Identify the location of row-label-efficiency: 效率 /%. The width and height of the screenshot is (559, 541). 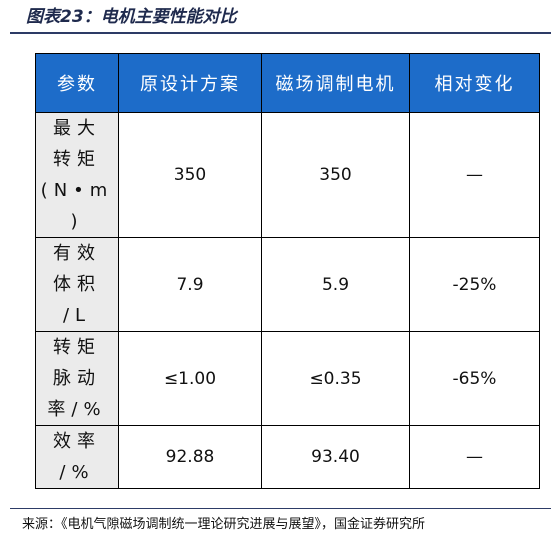
(77, 457).